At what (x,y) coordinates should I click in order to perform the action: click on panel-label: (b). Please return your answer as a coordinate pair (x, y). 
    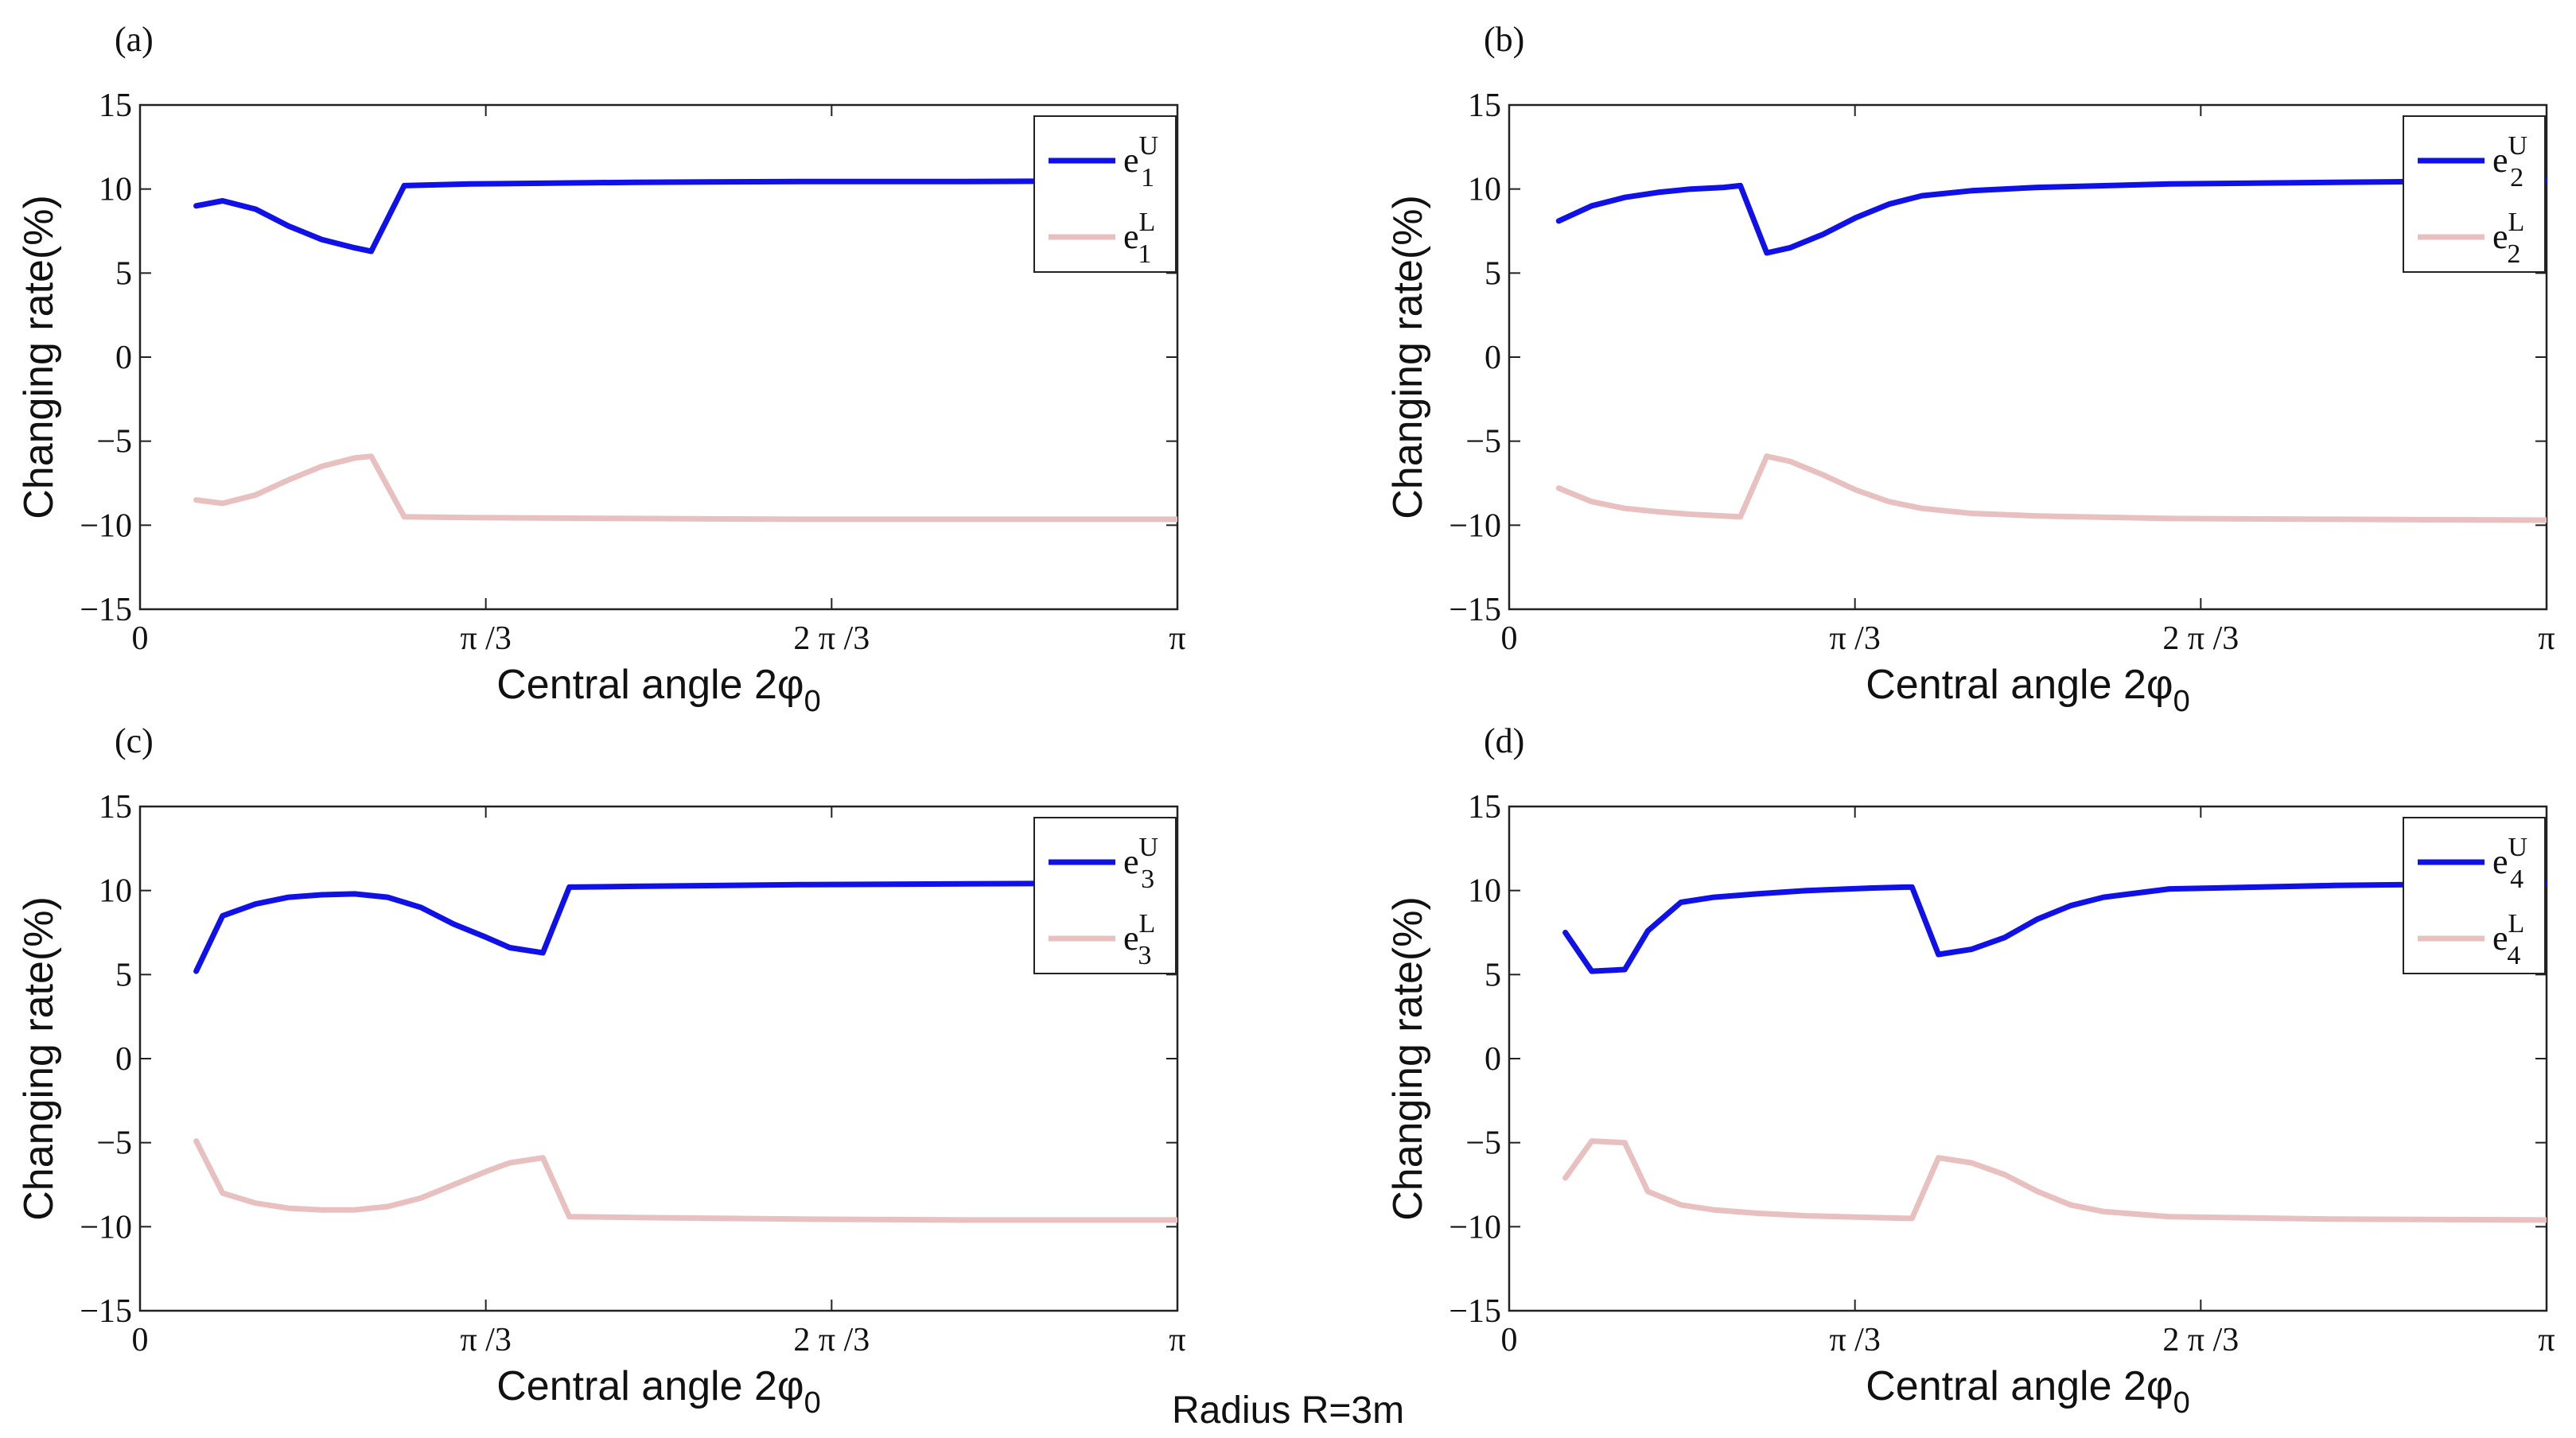
    Looking at the image, I should click on (1504, 39).